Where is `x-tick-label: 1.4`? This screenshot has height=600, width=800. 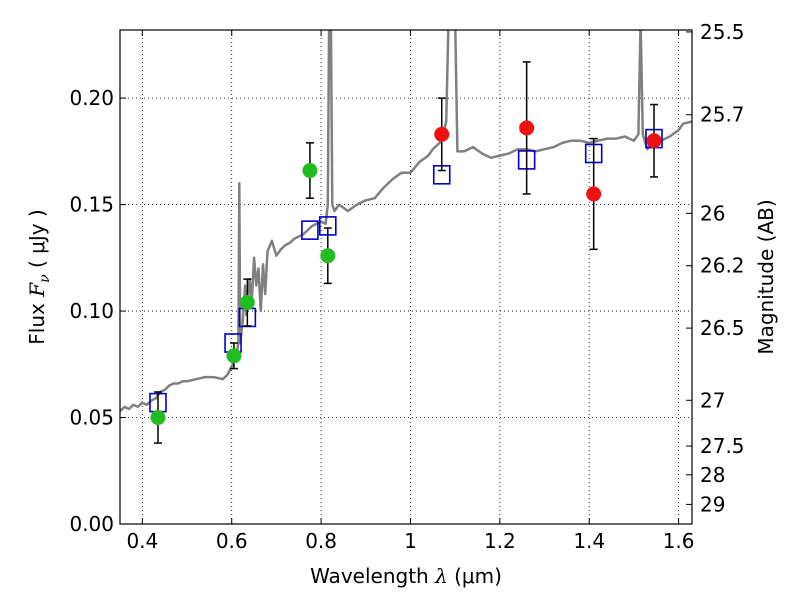 x-tick-label: 1.4 is located at coordinates (589, 541).